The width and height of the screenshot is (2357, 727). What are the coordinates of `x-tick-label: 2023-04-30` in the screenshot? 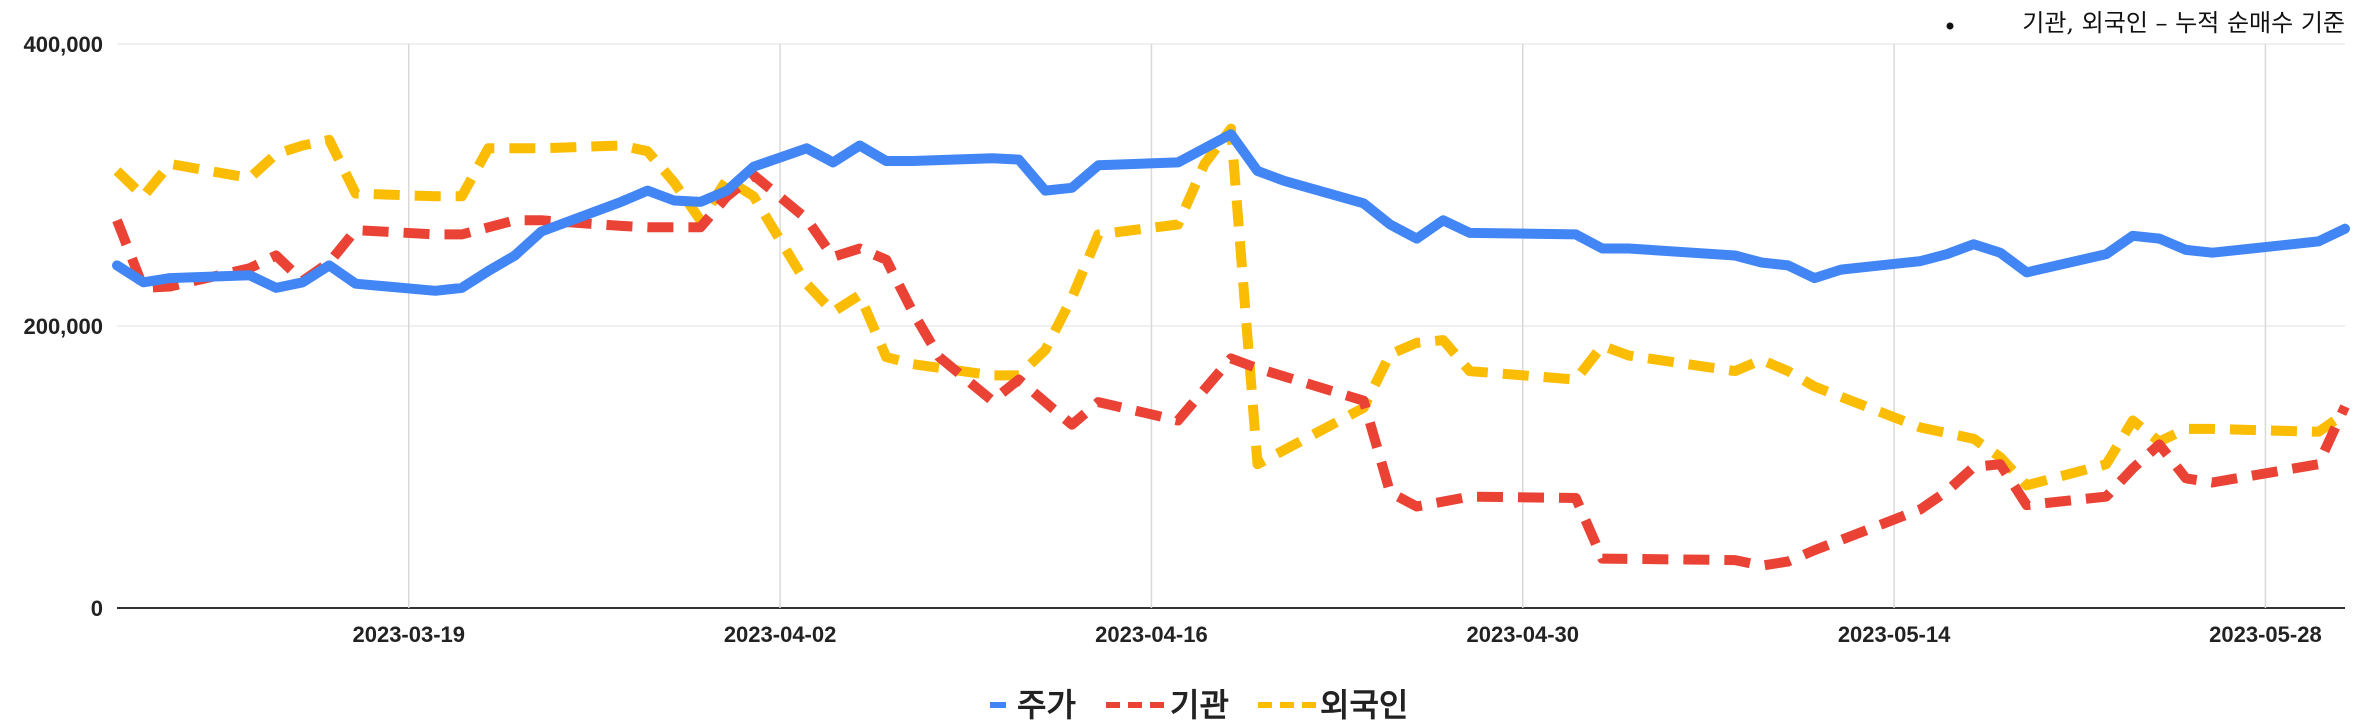 It's located at (1522, 634).